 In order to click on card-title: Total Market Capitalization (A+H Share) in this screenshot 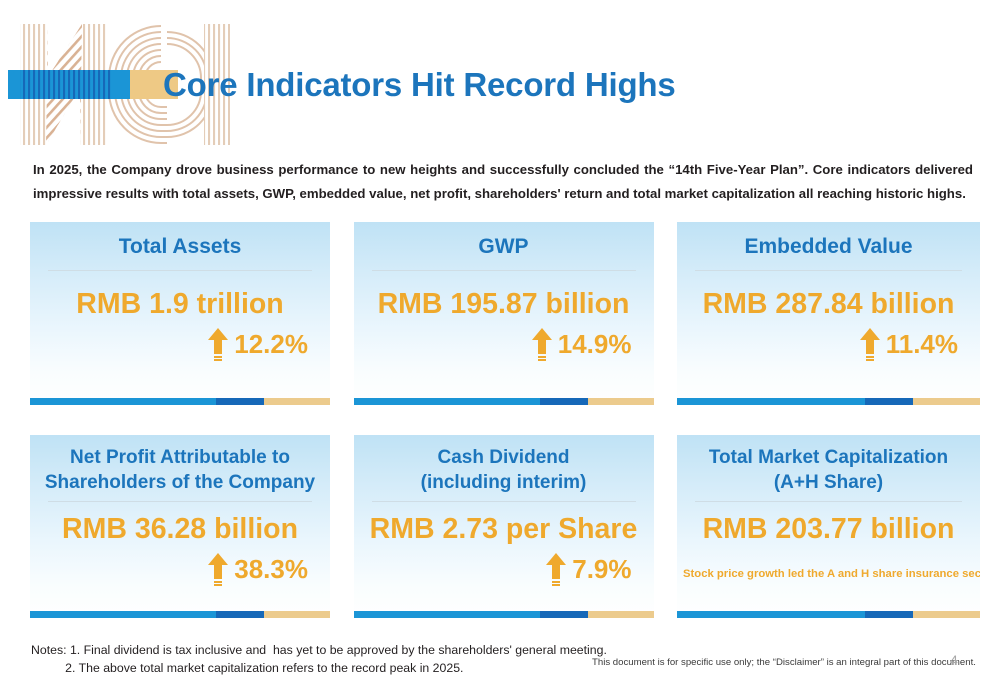, I will do `click(828, 465)`.